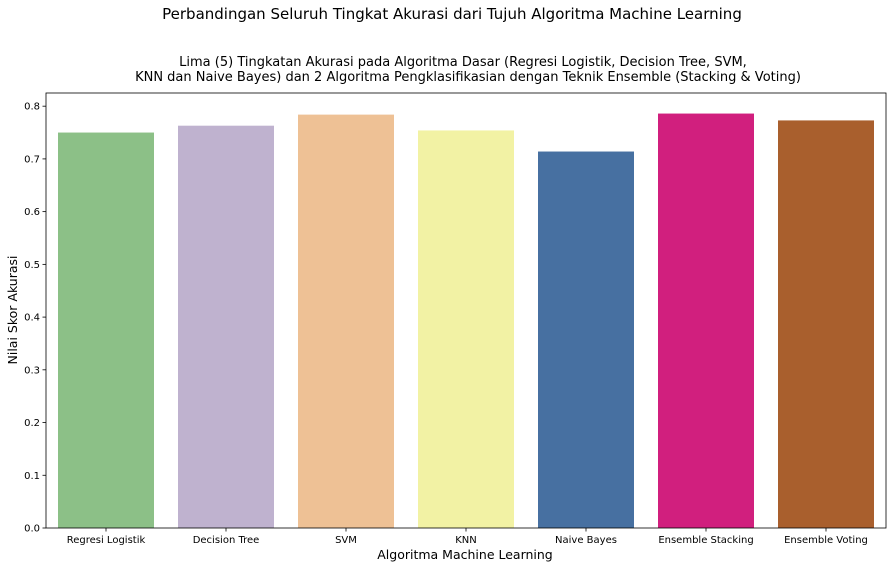  What do you see at coordinates (32, 107) in the screenshot?
I see `y-tick-label: 0.8` at bounding box center [32, 107].